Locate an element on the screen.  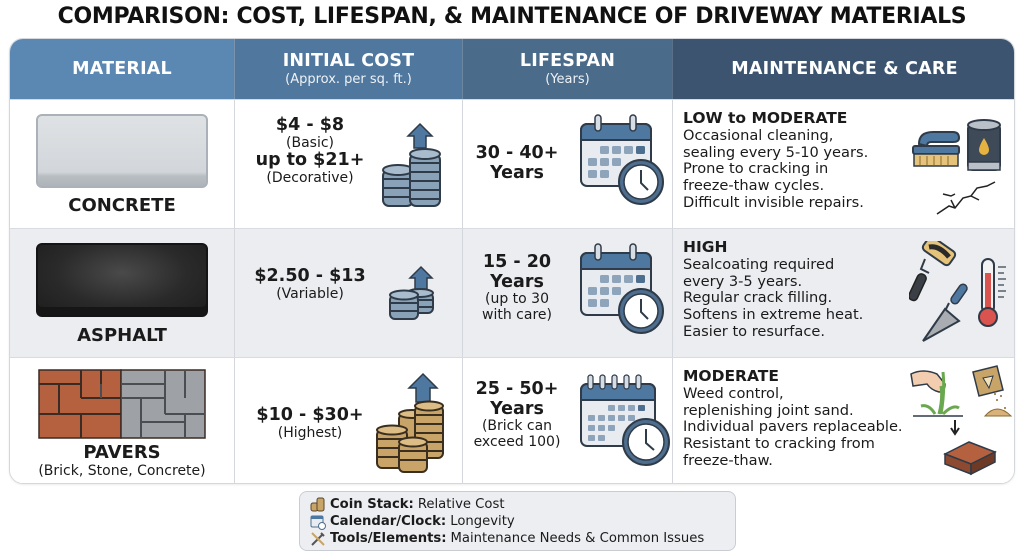
header-maintenance: MAINTENANCE & CARE is located at coordinates (843, 69).